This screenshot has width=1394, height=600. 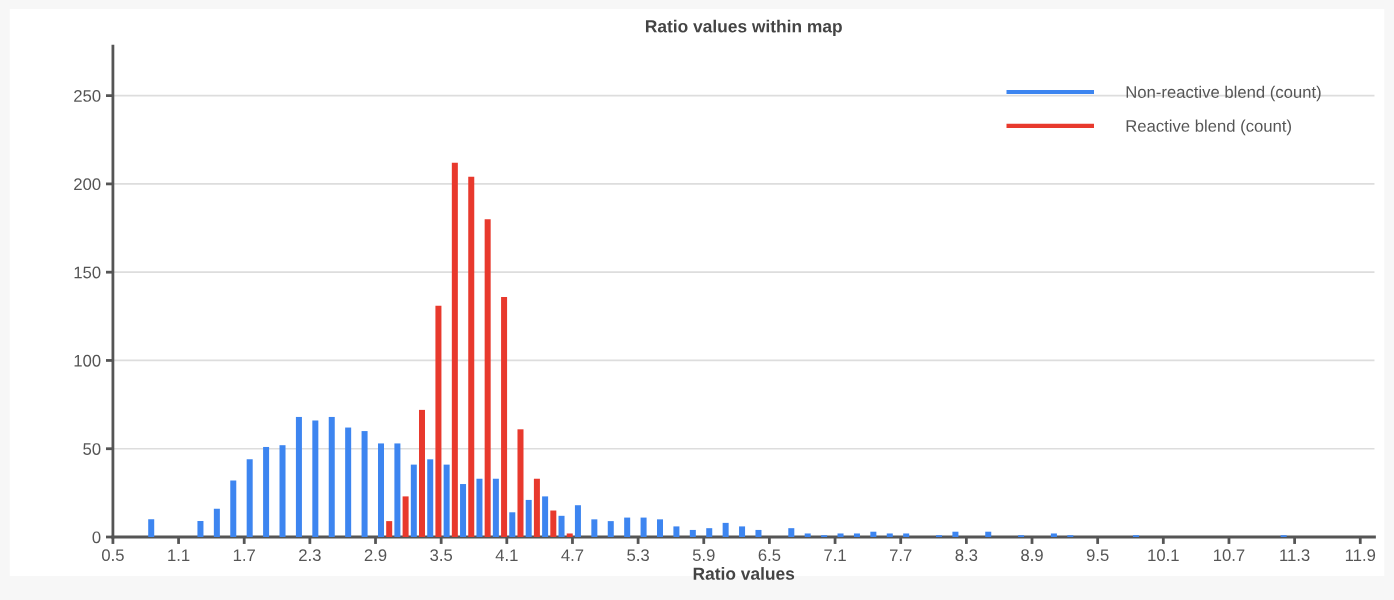 What do you see at coordinates (112, 555) in the screenshot?
I see `x-tick-label: 0.5` at bounding box center [112, 555].